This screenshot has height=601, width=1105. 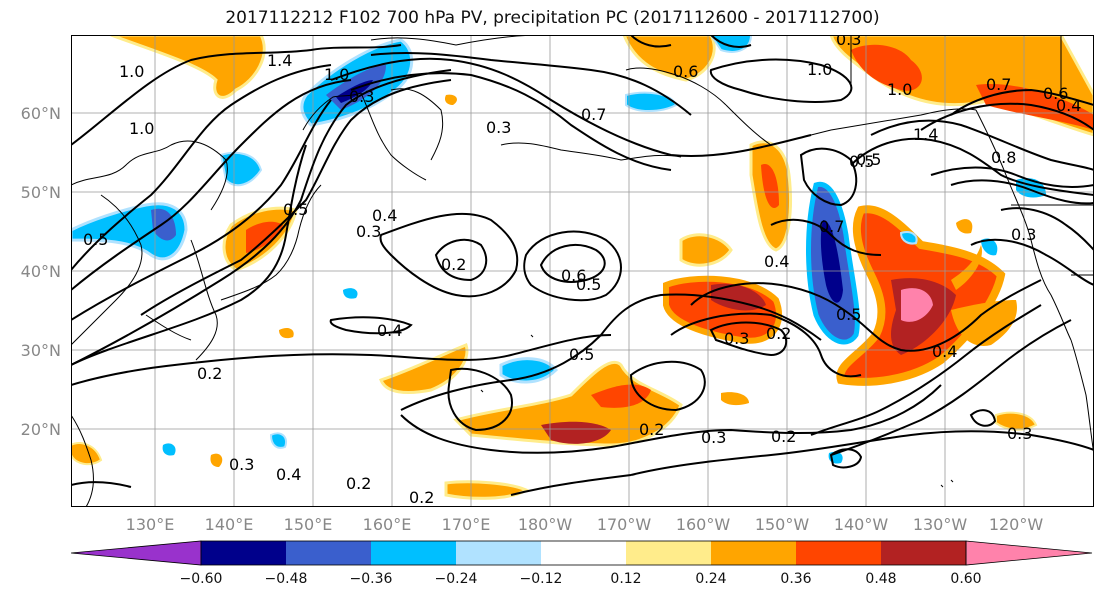 What do you see at coordinates (881, 579) in the screenshot?
I see `colorbar-label: 0.48` at bounding box center [881, 579].